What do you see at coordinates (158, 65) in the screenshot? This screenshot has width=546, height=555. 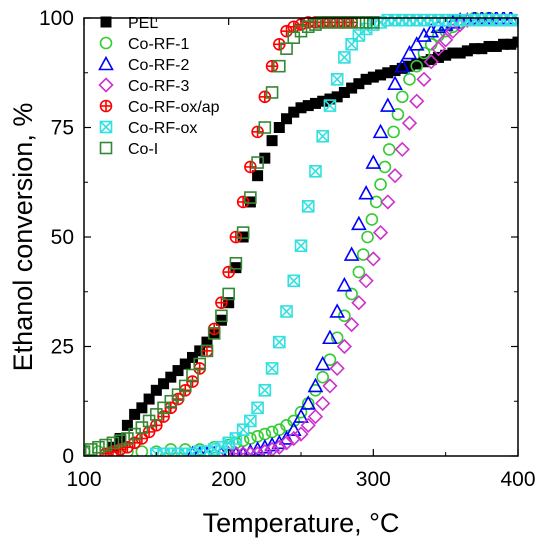 I see `legend-label: Co-RF-2` at bounding box center [158, 65].